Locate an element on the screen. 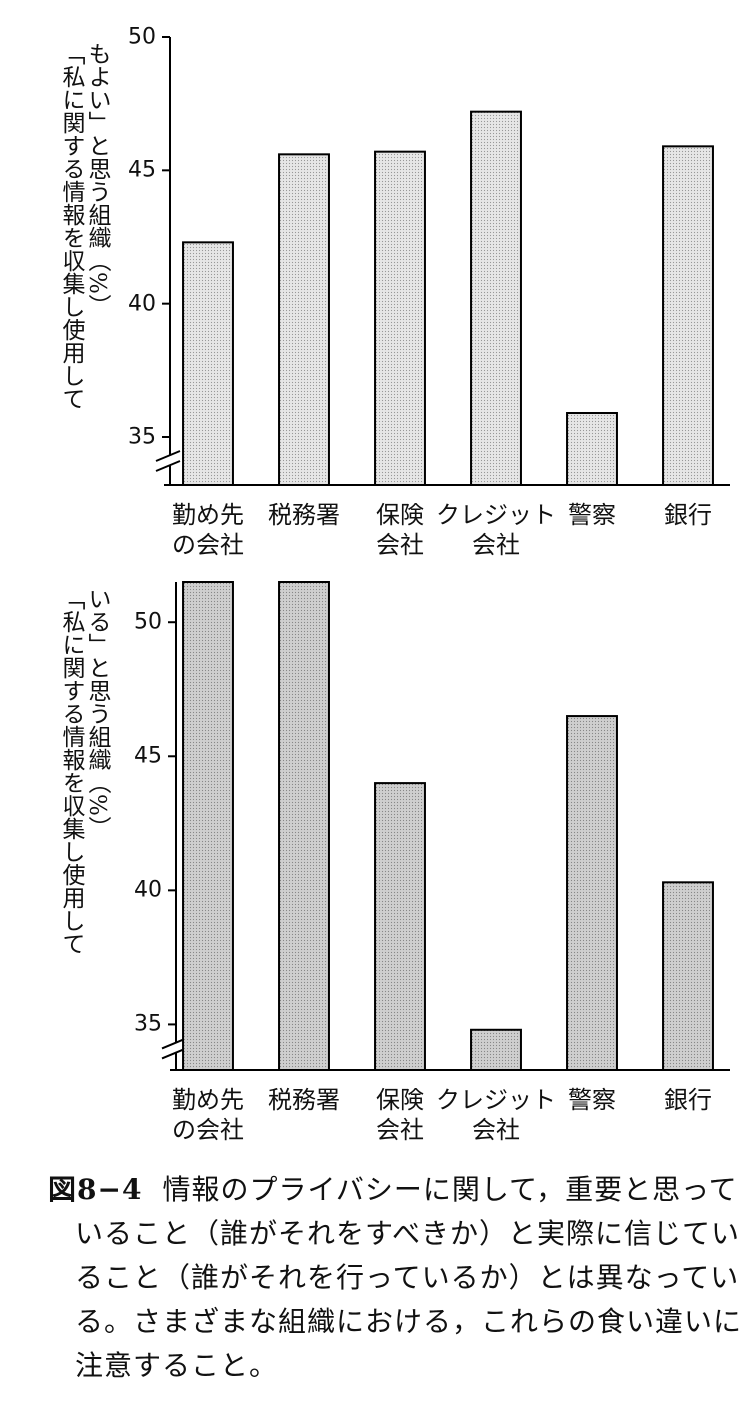 The width and height of the screenshot is (748, 1404). y-axis-label: いる」と思う組織（%） is located at coordinates (97, 713).